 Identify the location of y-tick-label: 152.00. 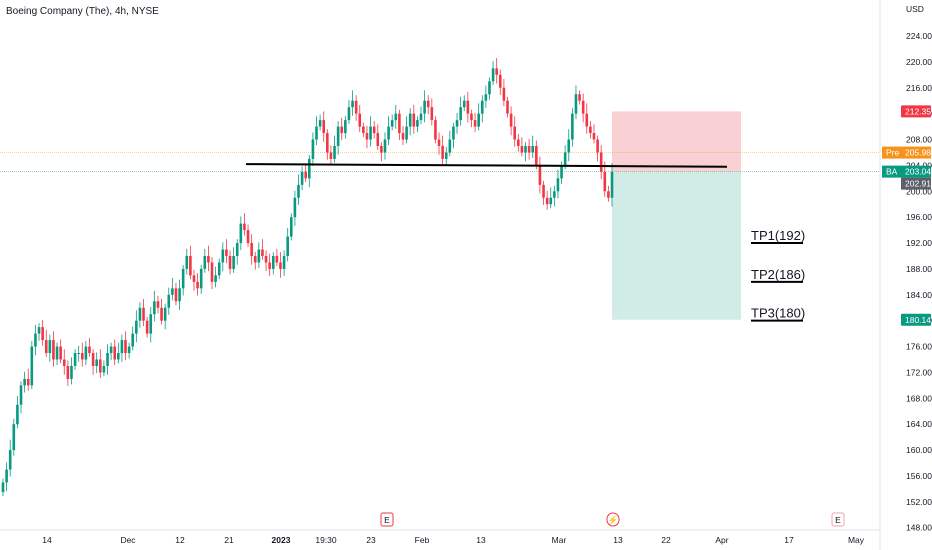
(919, 502).